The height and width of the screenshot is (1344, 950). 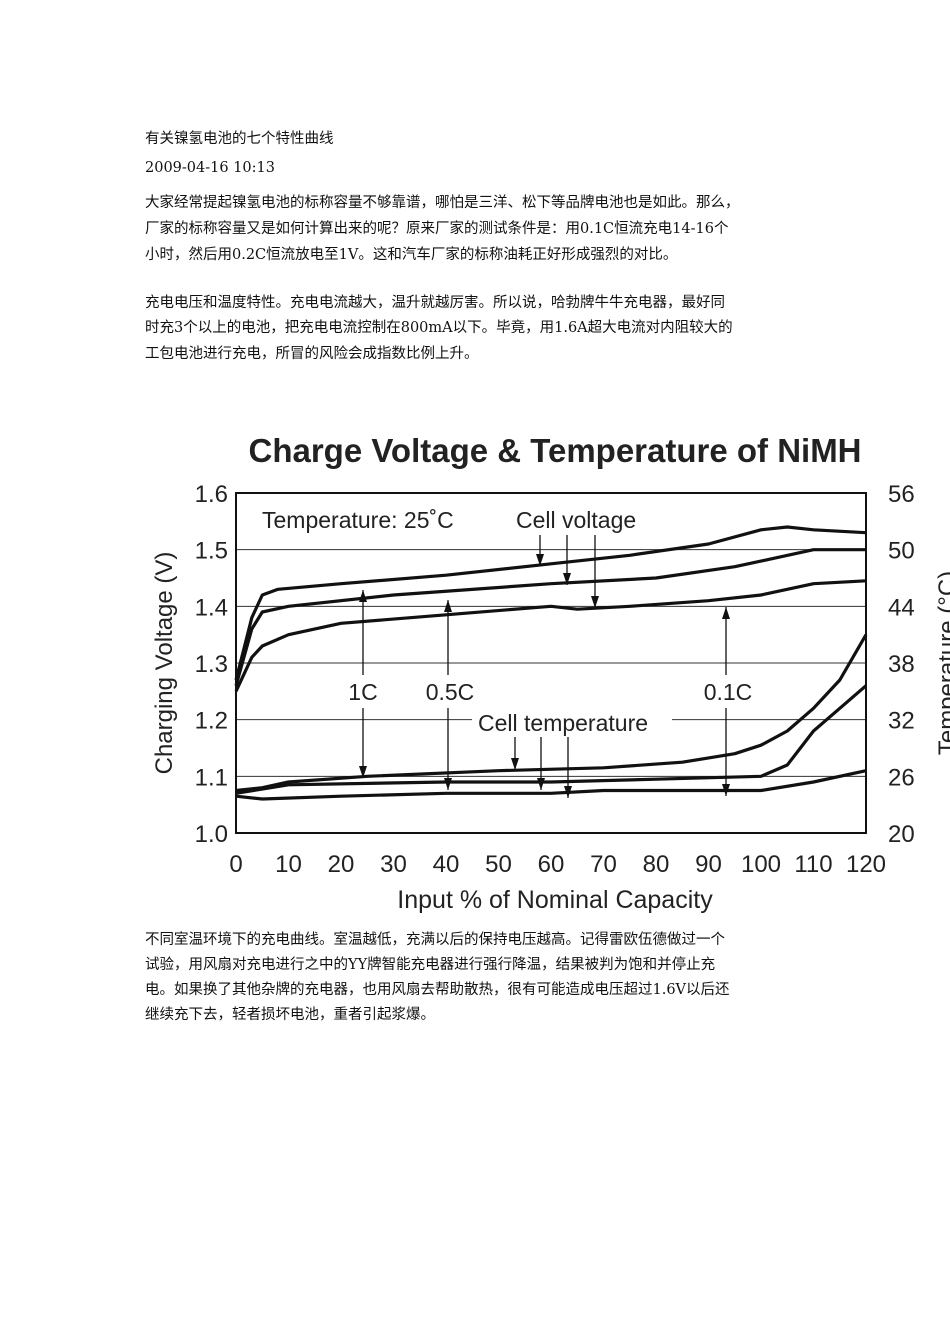 What do you see at coordinates (603, 864) in the screenshot?
I see `x-tick-label: 70` at bounding box center [603, 864].